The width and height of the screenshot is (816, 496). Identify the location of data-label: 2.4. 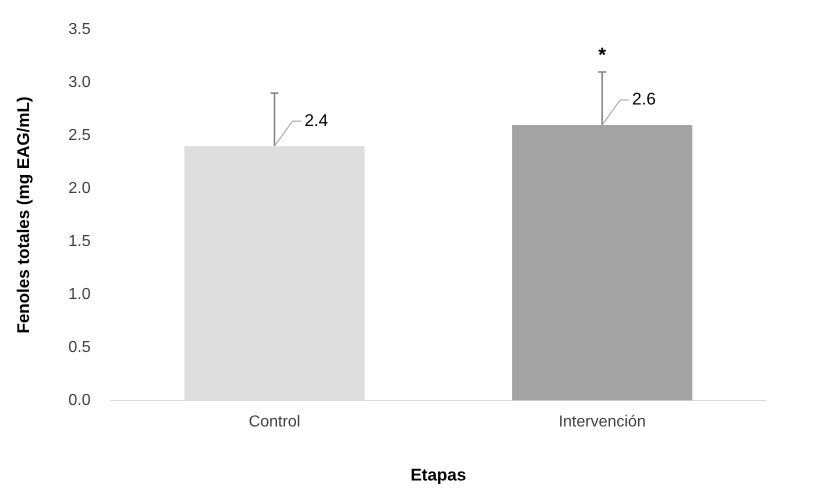
(316, 120).